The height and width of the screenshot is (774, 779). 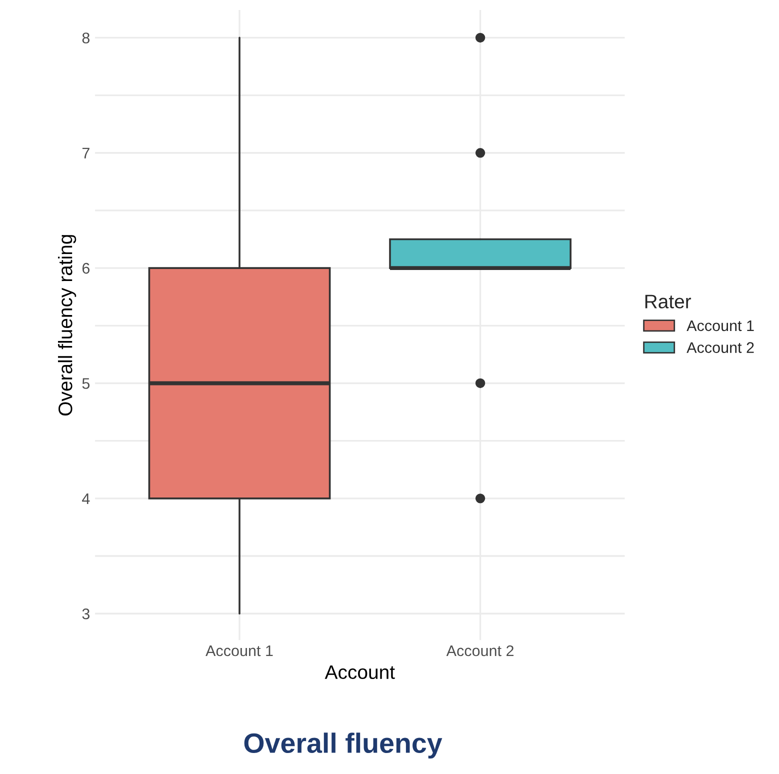 What do you see at coordinates (86, 38) in the screenshot?
I see `y-tick-label: 8` at bounding box center [86, 38].